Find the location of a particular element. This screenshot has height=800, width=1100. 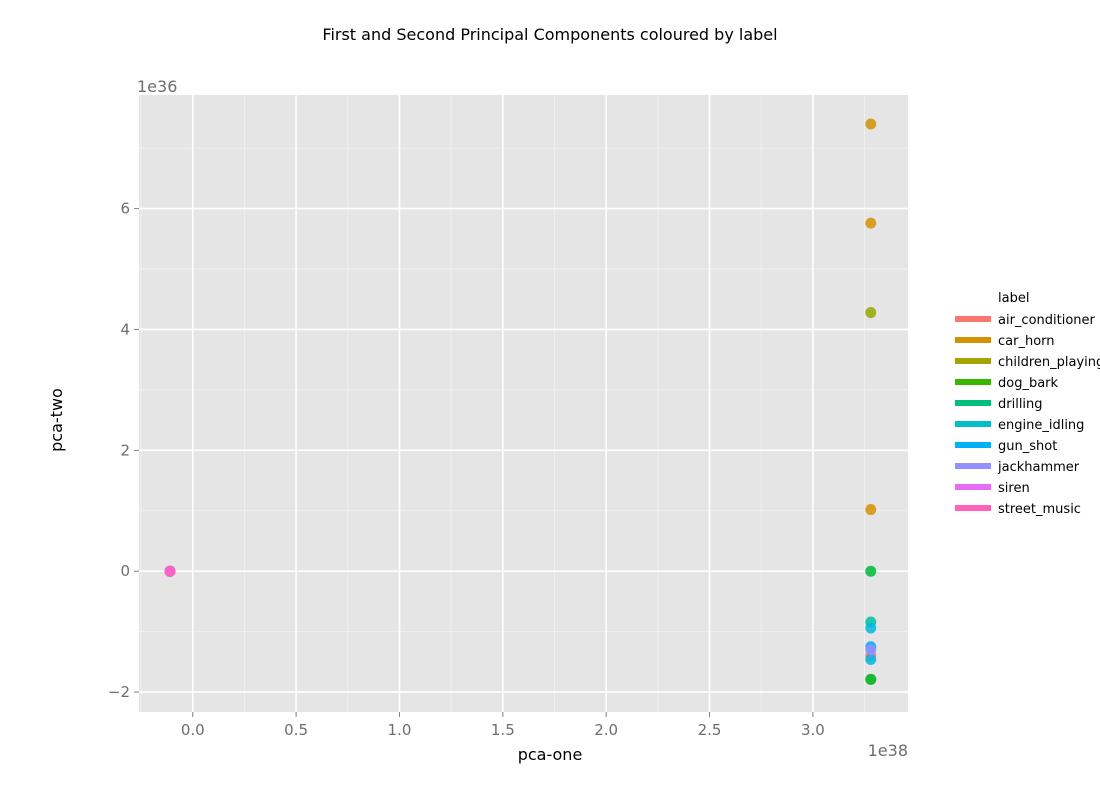

y-tick-label: 2 is located at coordinates (125, 450).